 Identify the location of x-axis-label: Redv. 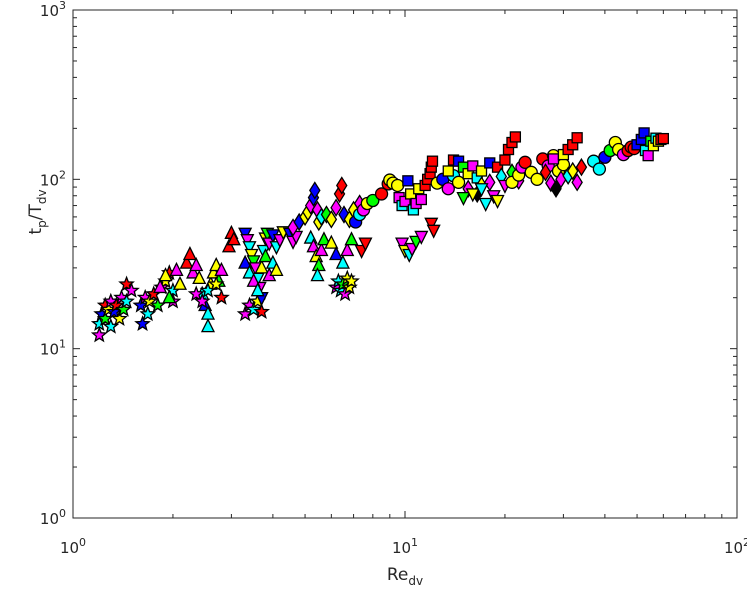
(405, 576).